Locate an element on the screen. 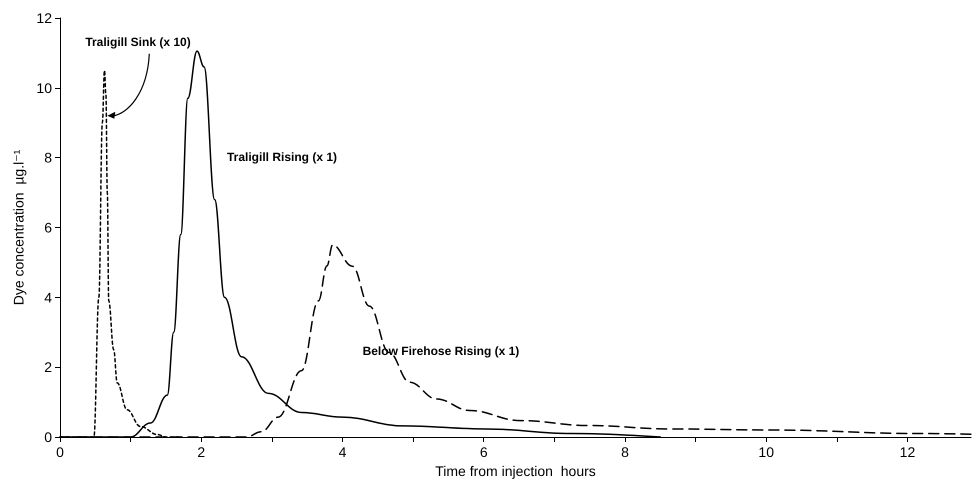  x-tick-label: 10 is located at coordinates (766, 452).